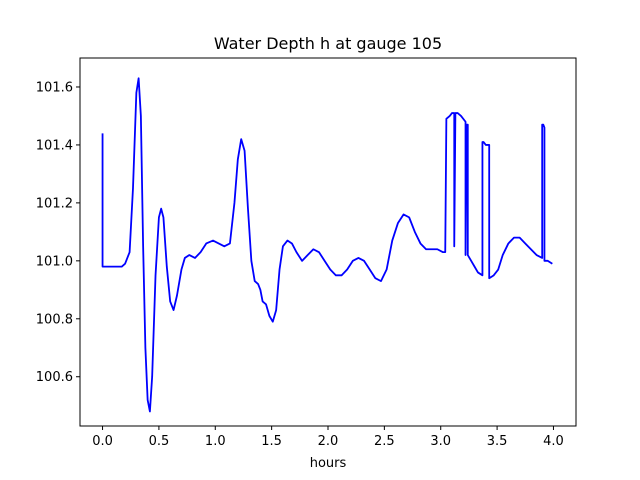 This screenshot has height=480, width=640. What do you see at coordinates (159, 441) in the screenshot?
I see `x-tick-label: 0.5` at bounding box center [159, 441].